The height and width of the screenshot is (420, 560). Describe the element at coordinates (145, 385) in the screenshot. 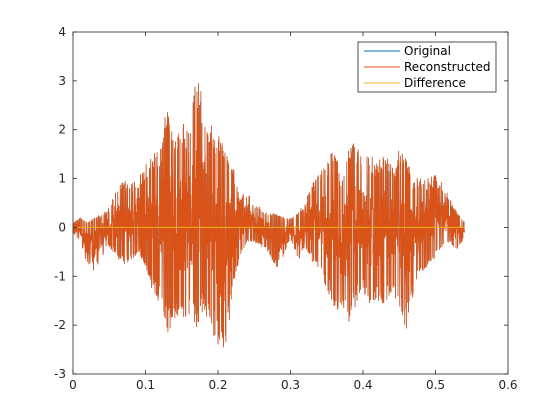

I see `x-tick-label: 0.1` at that location.